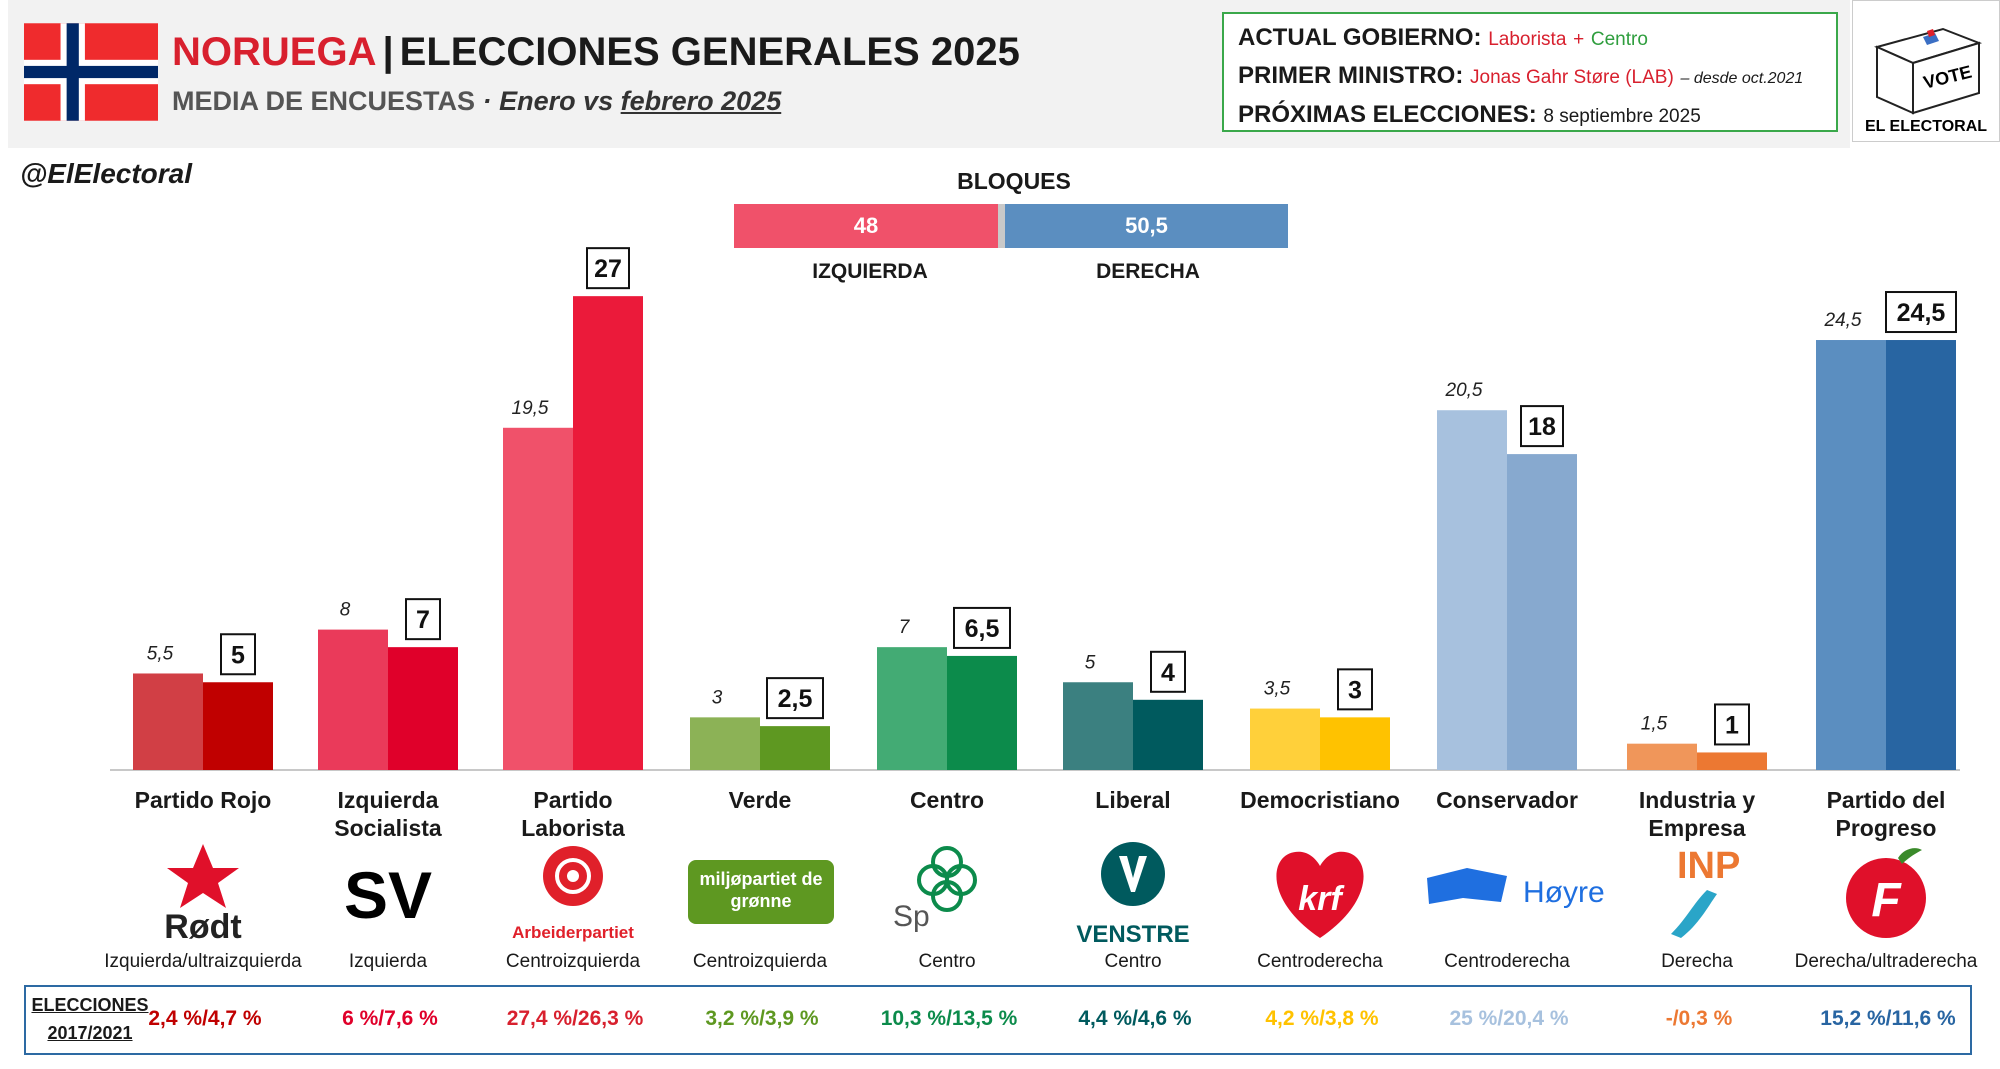  What do you see at coordinates (573, 932) in the screenshot?
I see `svg-text: Arbeiderpartiet` at bounding box center [573, 932].